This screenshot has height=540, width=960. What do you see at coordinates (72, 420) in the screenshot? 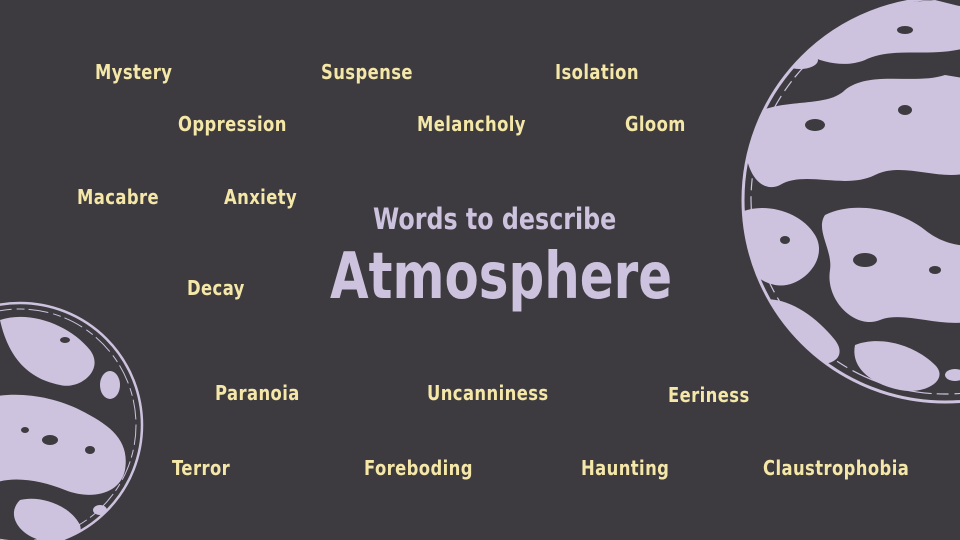
I see `moon-left-illustration` at bounding box center [72, 420].